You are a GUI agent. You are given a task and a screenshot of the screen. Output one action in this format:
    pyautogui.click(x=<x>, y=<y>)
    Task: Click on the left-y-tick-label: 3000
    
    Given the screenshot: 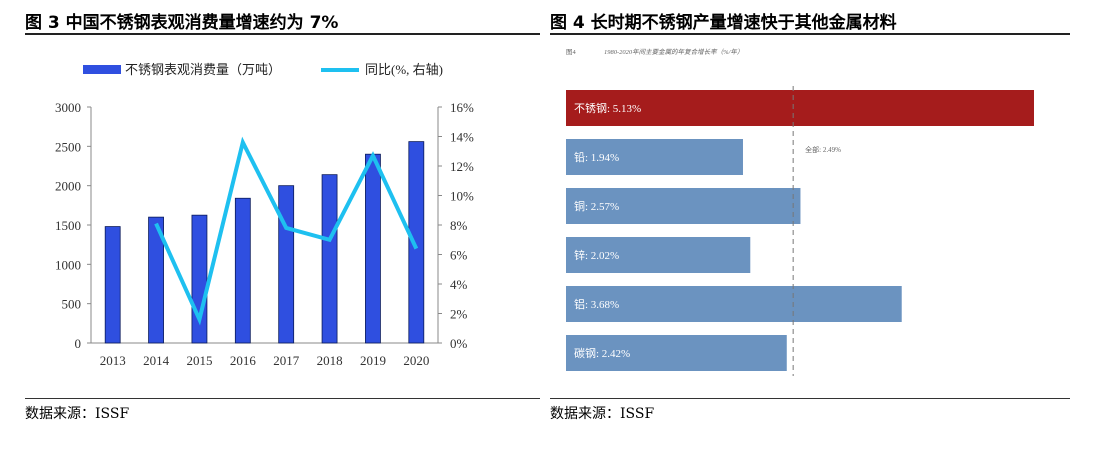 What is the action you would take?
    pyautogui.click(x=68, y=107)
    